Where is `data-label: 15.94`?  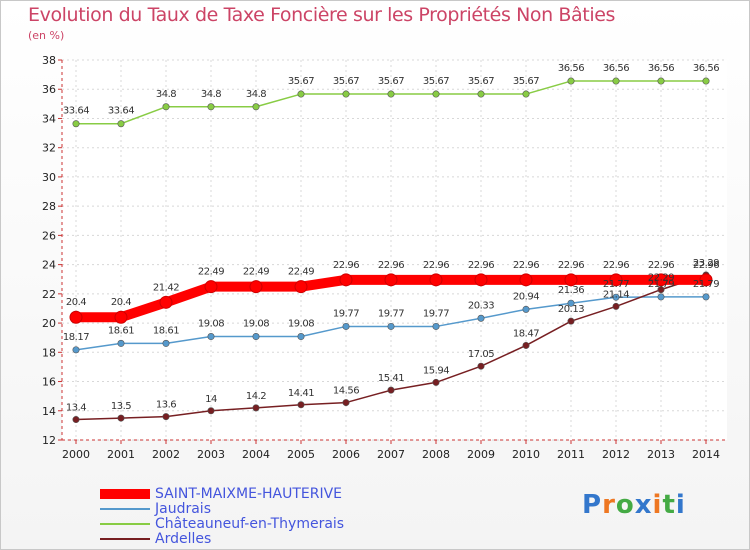 data-label: 15.94 is located at coordinates (436, 370).